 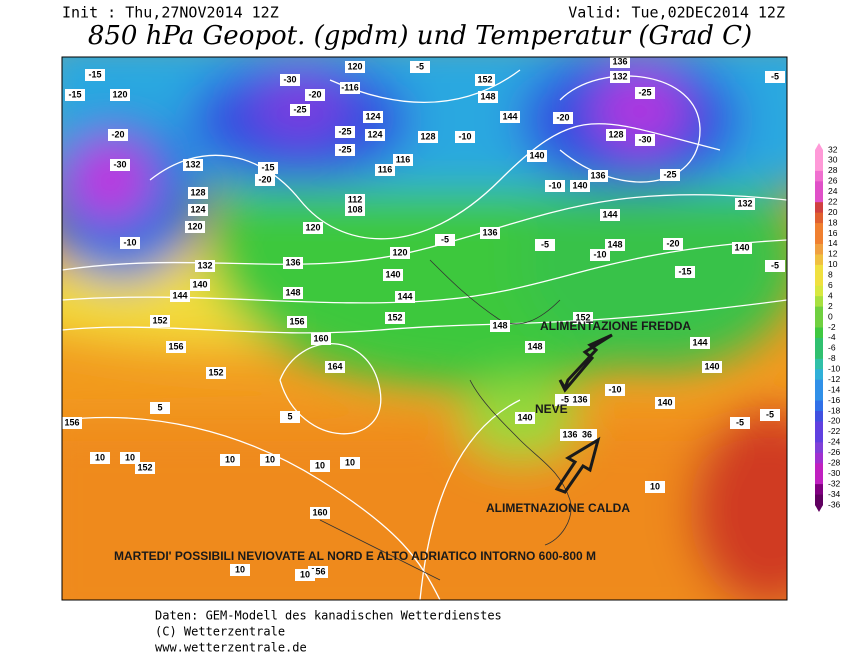 I want to click on colorbar-label: -14, so click(x=834, y=389).